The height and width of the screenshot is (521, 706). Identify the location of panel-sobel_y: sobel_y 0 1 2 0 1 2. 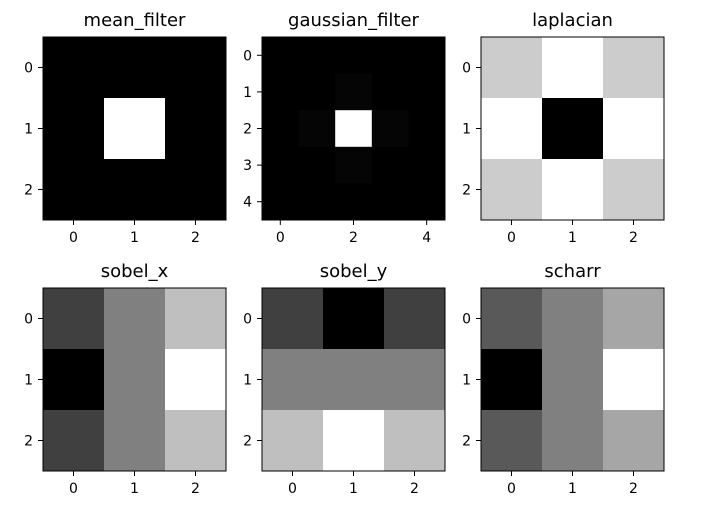
(344, 379).